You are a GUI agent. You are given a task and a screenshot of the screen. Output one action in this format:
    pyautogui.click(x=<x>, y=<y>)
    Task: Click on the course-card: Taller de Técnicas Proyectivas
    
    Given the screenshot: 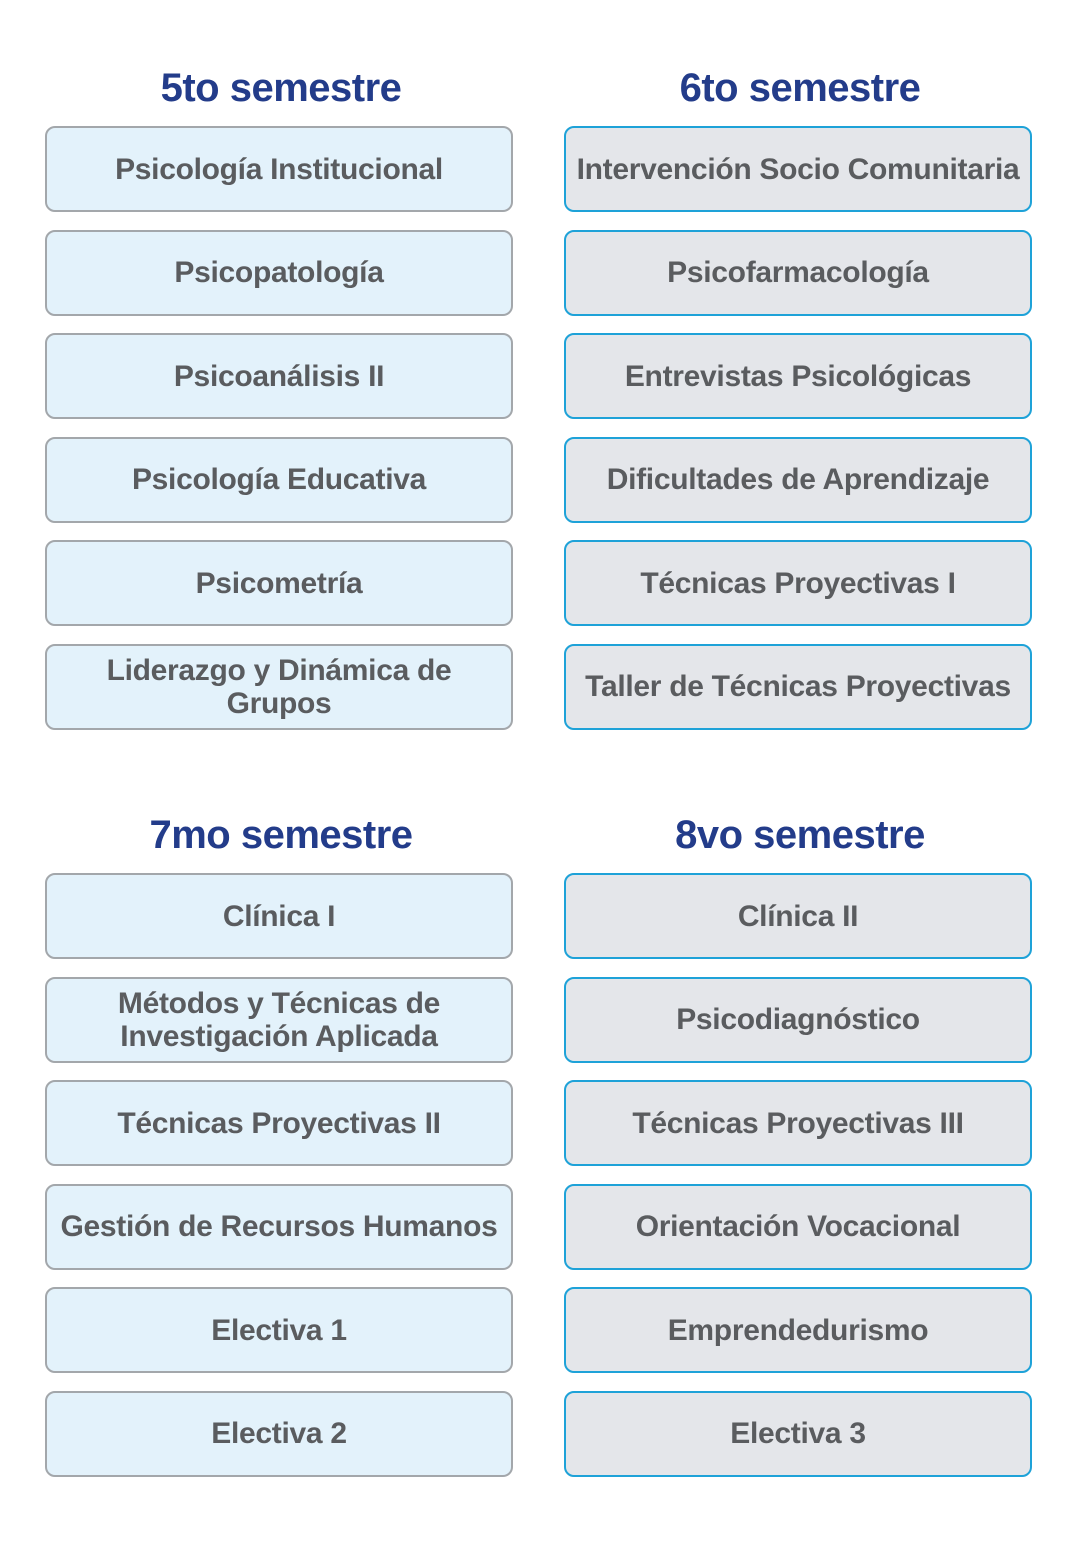 What is the action you would take?
    pyautogui.click(x=798, y=686)
    